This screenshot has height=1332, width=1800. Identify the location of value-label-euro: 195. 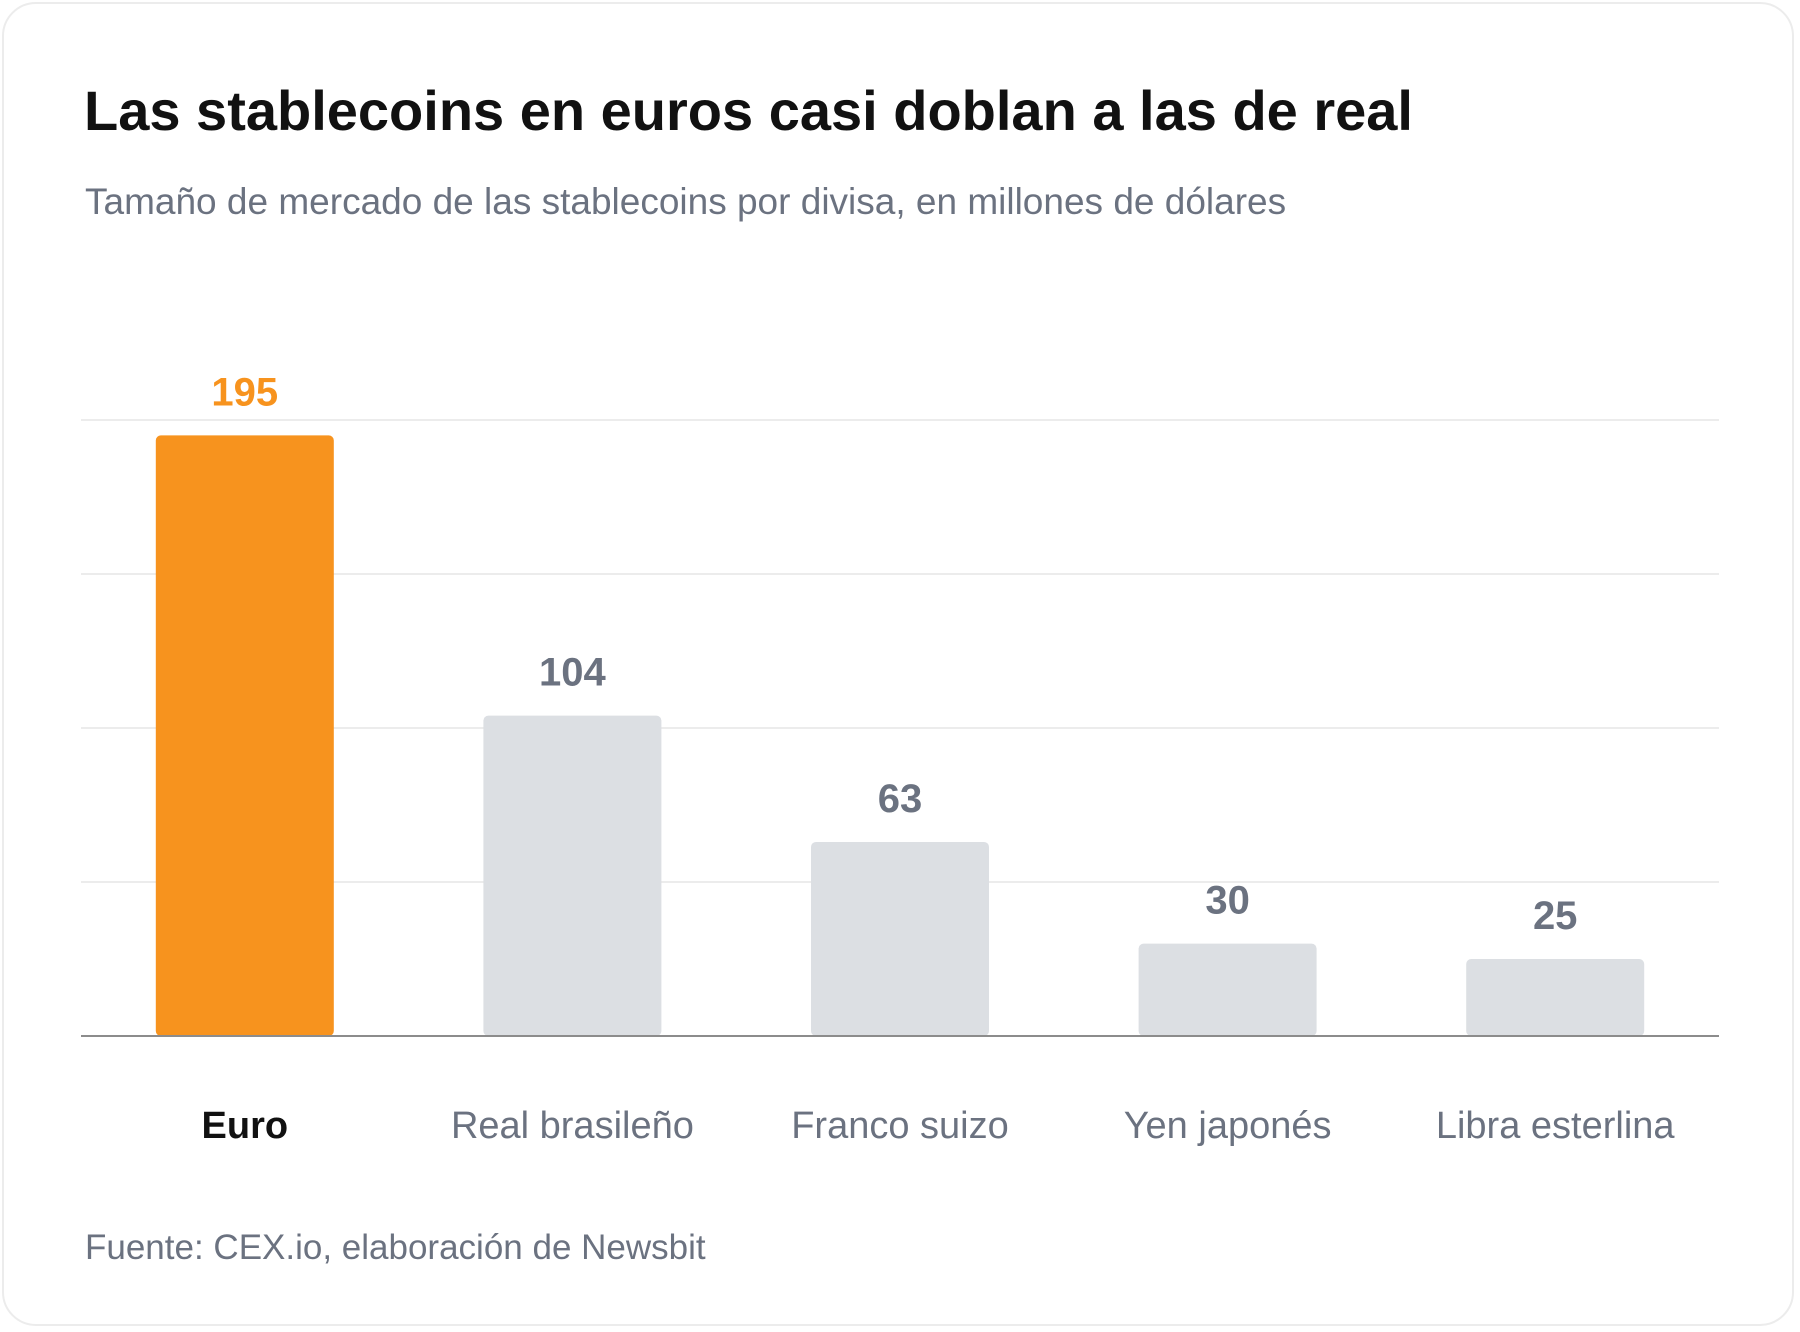
(244, 392).